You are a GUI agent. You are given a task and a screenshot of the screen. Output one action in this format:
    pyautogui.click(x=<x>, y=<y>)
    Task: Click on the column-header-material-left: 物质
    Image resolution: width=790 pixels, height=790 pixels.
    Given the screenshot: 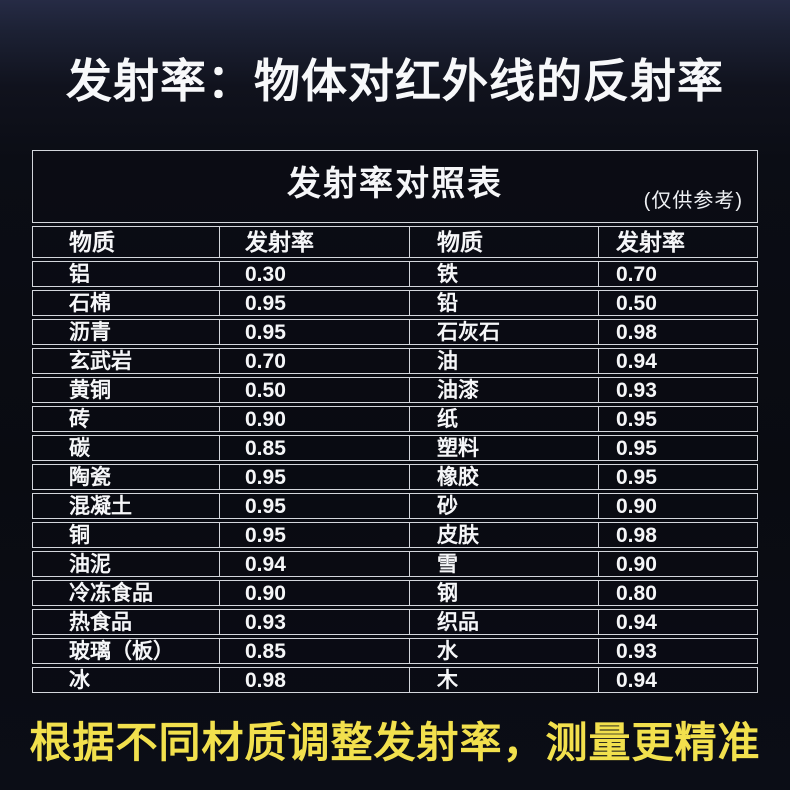 What is the action you would take?
    pyautogui.click(x=92, y=241)
    